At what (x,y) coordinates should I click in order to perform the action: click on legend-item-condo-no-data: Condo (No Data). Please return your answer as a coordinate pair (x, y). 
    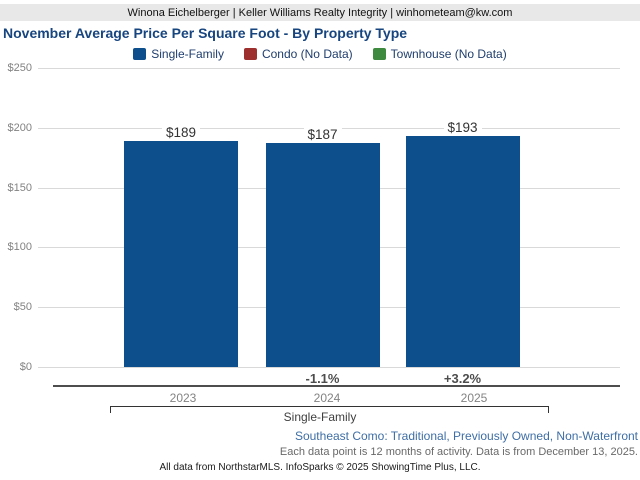
    Looking at the image, I should click on (298, 54).